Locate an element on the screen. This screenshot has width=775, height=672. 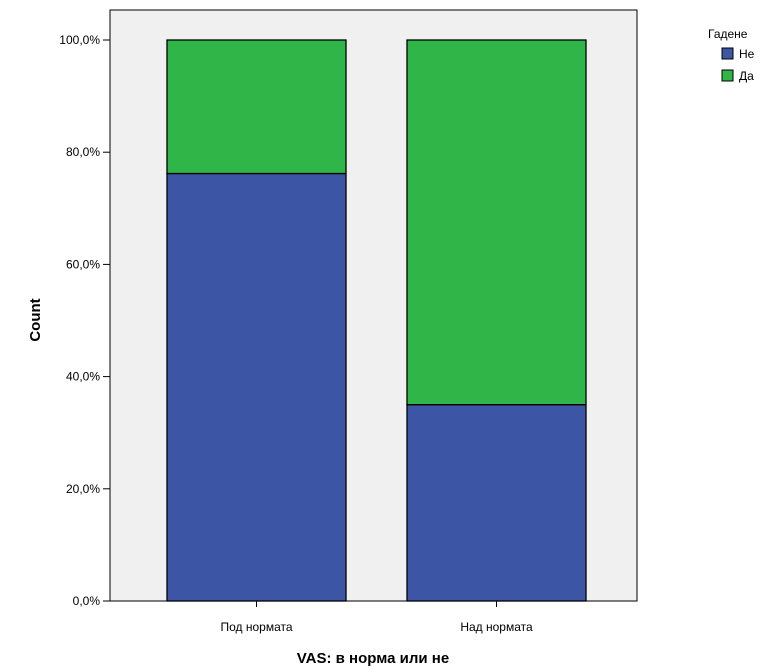
y-tick-label: 80,0% is located at coordinates (83, 152).